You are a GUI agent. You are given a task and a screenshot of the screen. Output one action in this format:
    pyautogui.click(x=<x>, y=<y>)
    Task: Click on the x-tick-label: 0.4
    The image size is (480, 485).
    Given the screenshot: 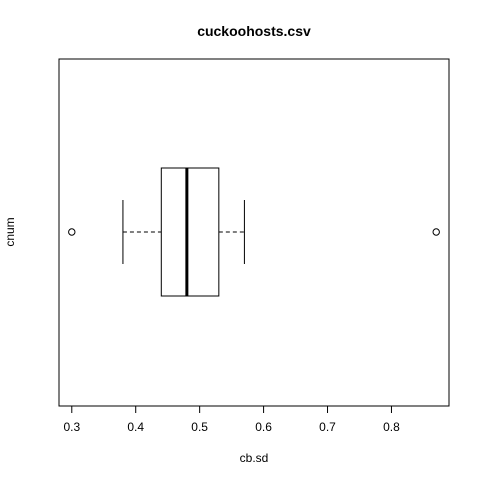 What is the action you would take?
    pyautogui.click(x=135, y=427)
    